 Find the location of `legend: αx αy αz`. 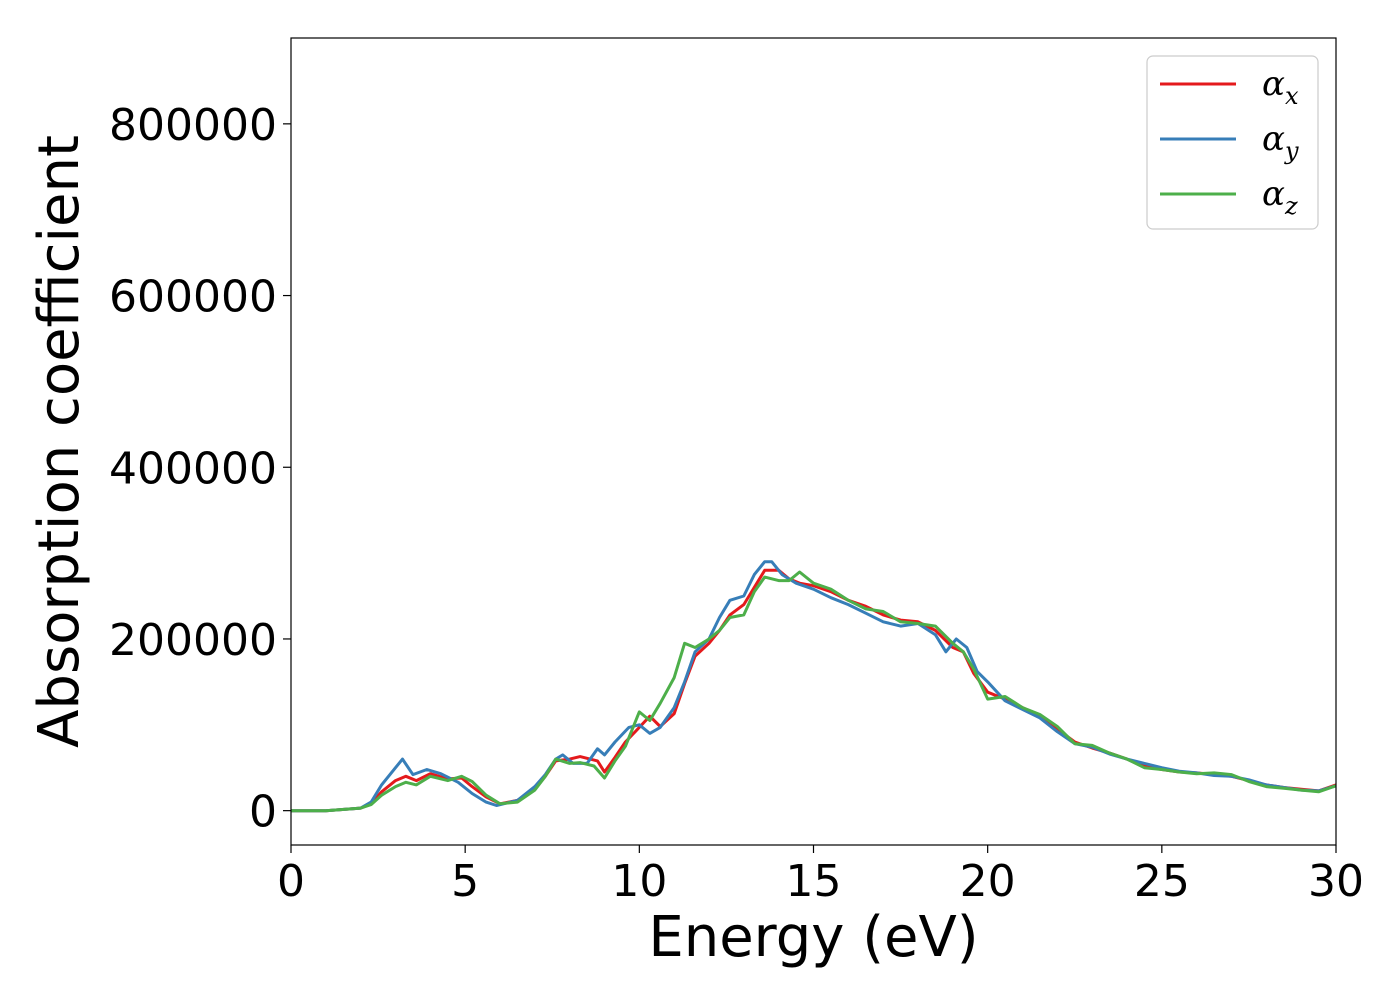

legend: αx αy αz is located at coordinates (1232, 142).